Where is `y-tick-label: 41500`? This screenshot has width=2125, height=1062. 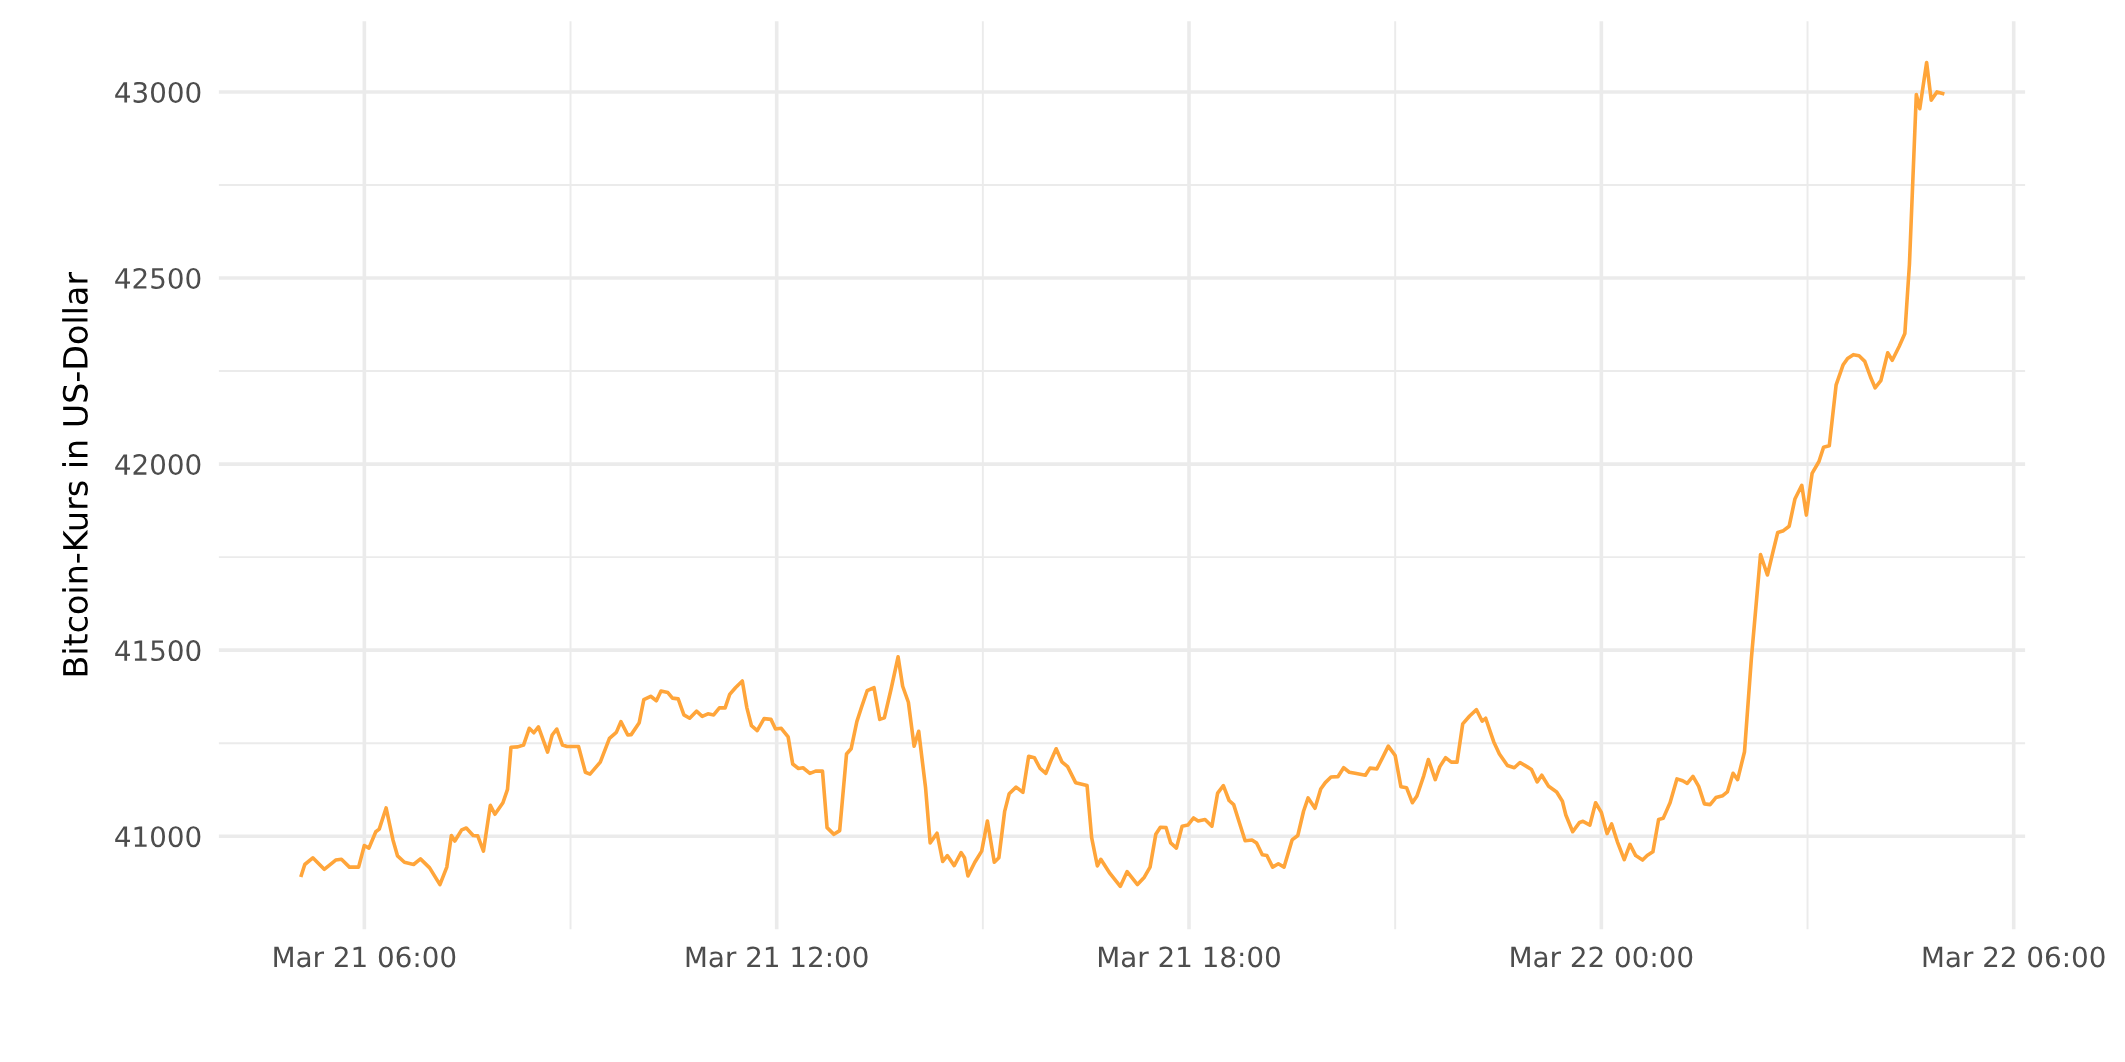
y-tick-label: 41500 is located at coordinates (158, 651).